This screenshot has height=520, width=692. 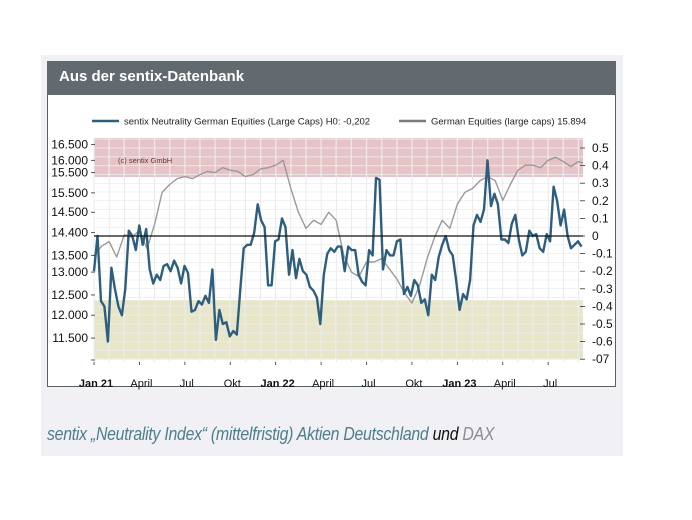 I want to click on left-axis-tick-label: 12.500, so click(x=69, y=295).